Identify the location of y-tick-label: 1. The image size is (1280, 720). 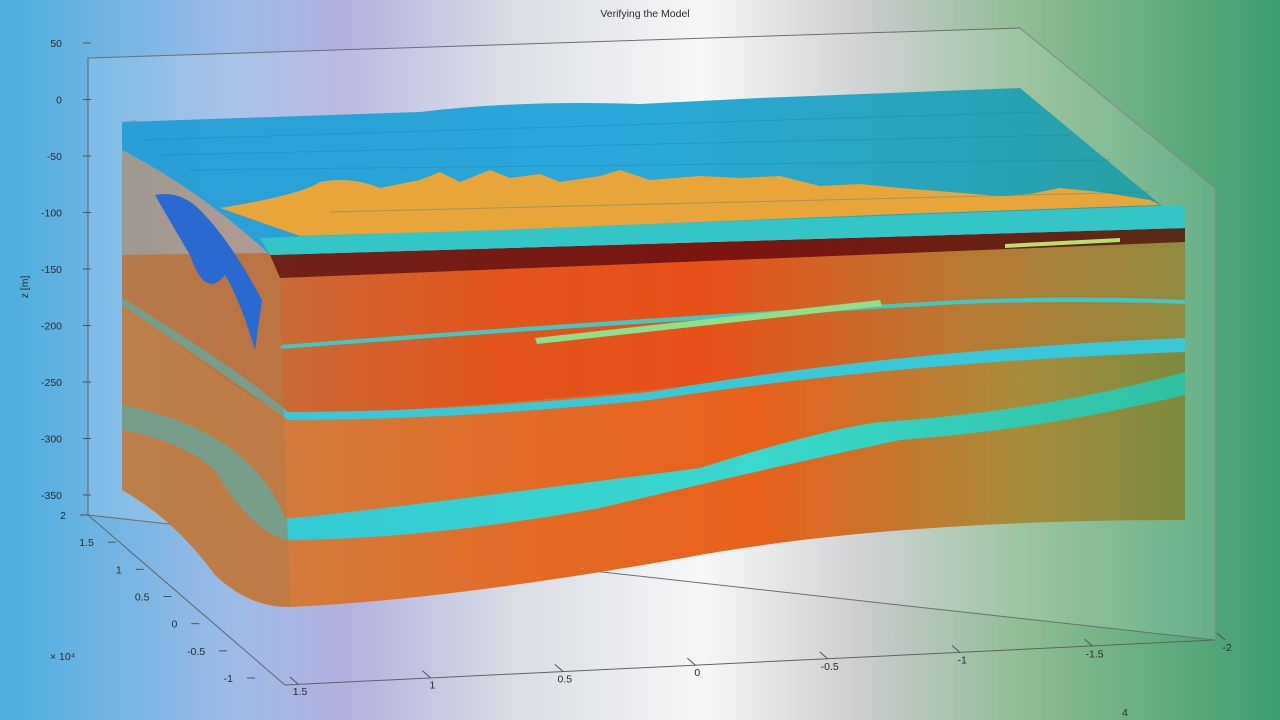
(119, 570).